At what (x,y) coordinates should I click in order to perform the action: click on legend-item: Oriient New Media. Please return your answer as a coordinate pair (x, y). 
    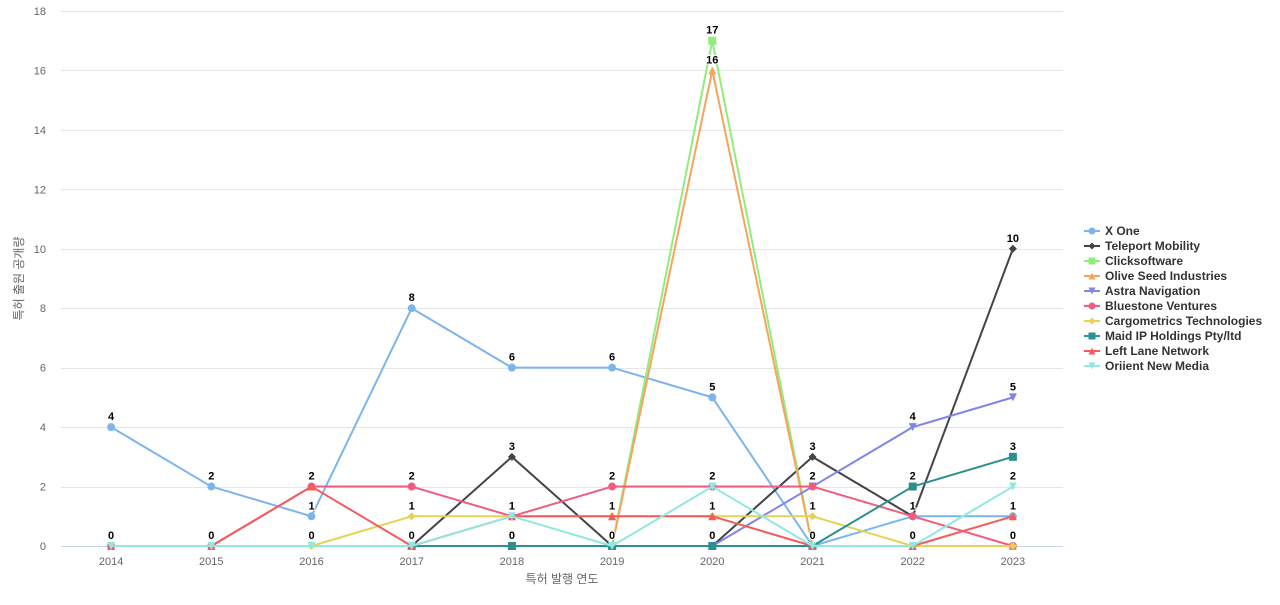
    Looking at the image, I should click on (1172, 365).